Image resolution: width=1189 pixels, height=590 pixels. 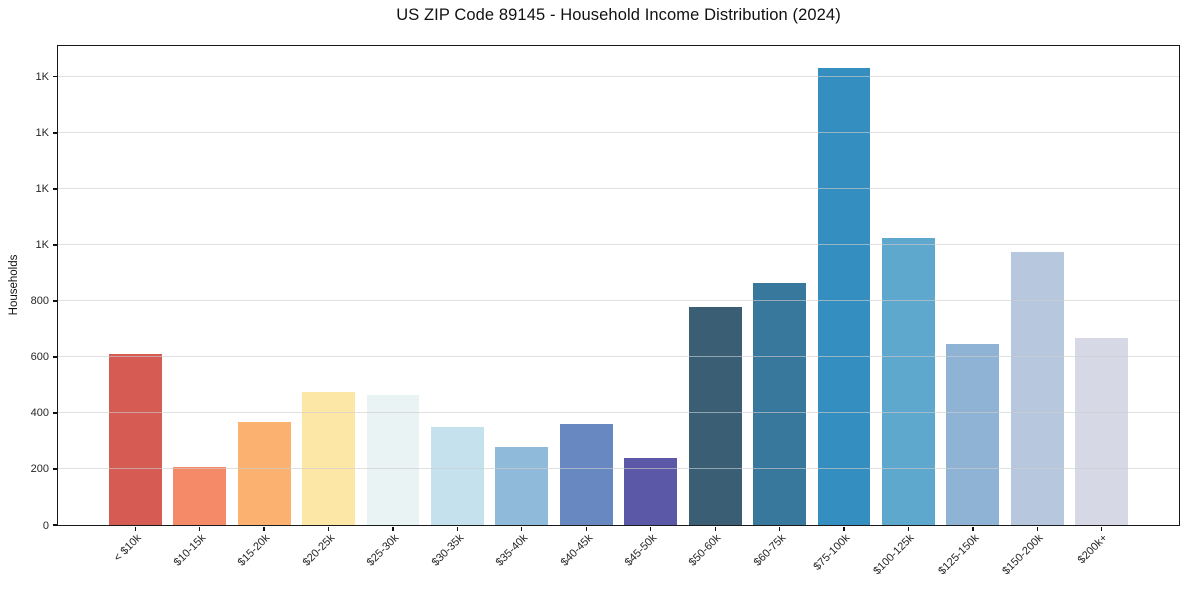 I want to click on bar-35-40k, so click(x=522, y=485).